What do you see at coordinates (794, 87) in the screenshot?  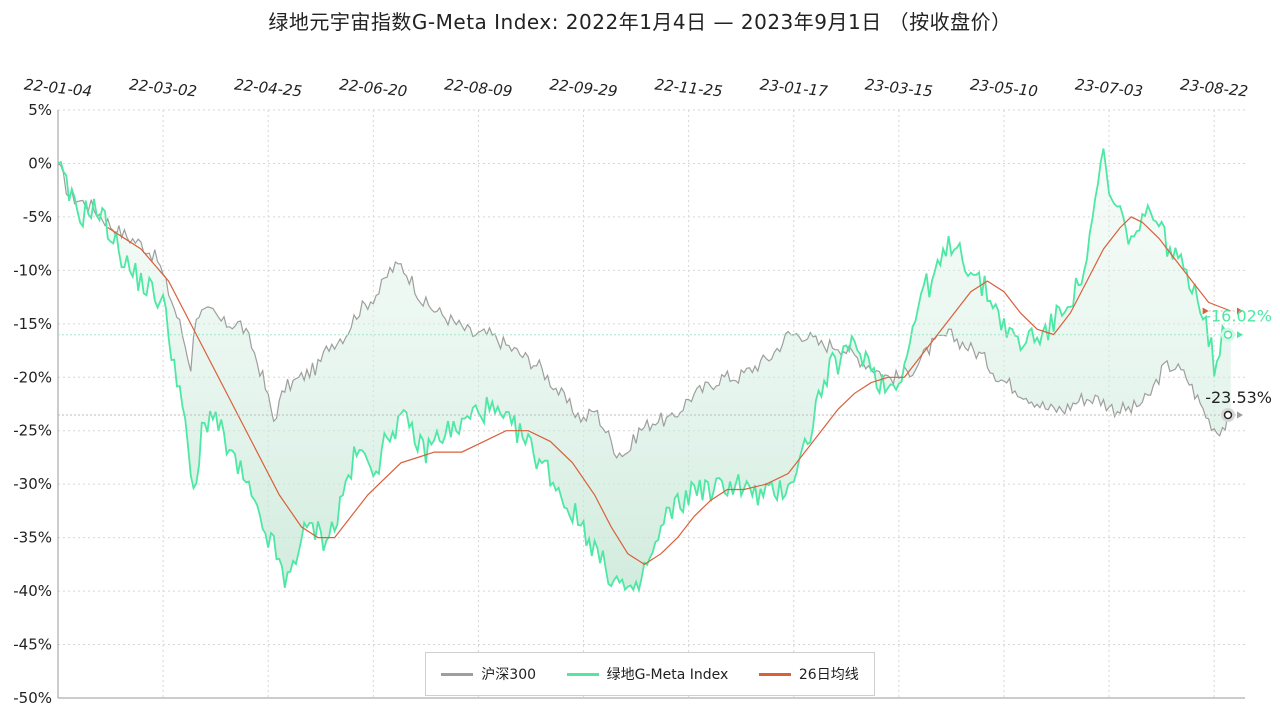 I see `x-tick-label: 23-01-17` at bounding box center [794, 87].